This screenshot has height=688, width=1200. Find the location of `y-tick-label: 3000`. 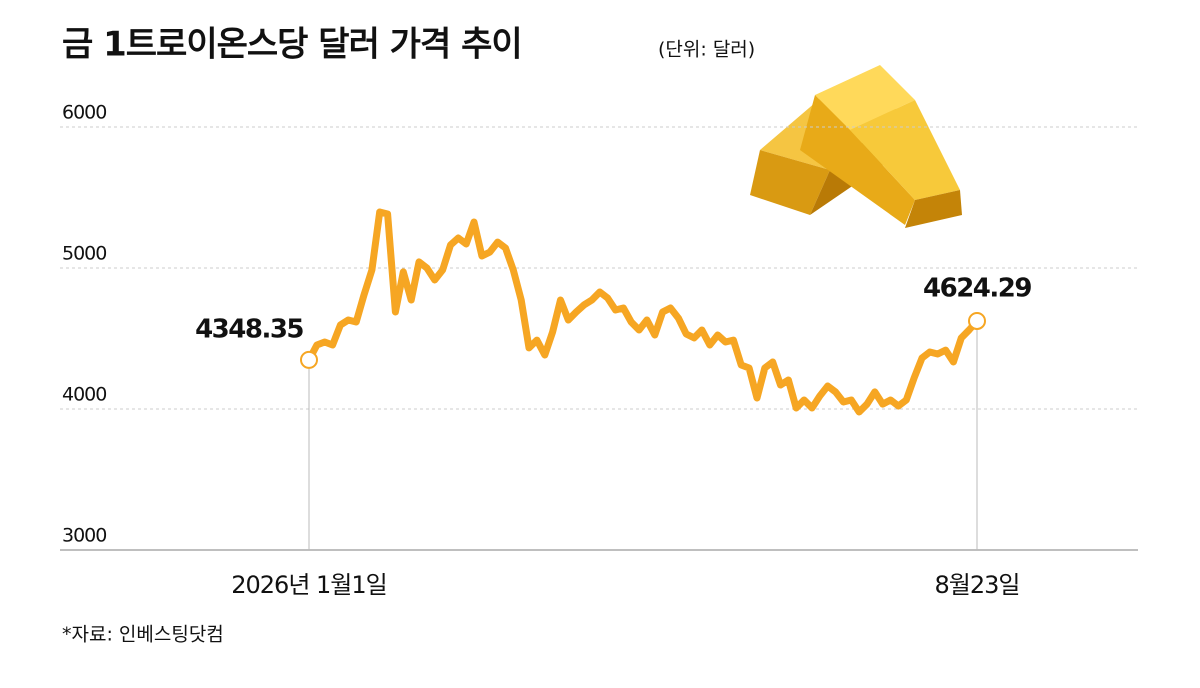

y-tick-label: 3000 is located at coordinates (84, 536).